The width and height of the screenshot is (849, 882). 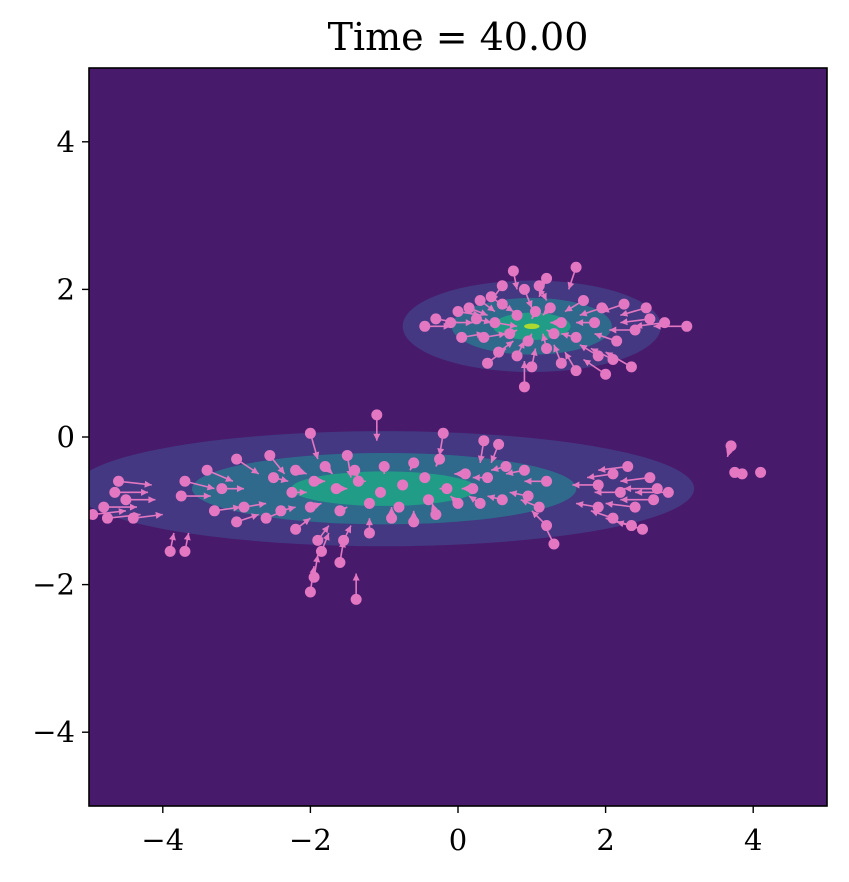 I want to click on x-tick-label: 0, so click(x=458, y=840).